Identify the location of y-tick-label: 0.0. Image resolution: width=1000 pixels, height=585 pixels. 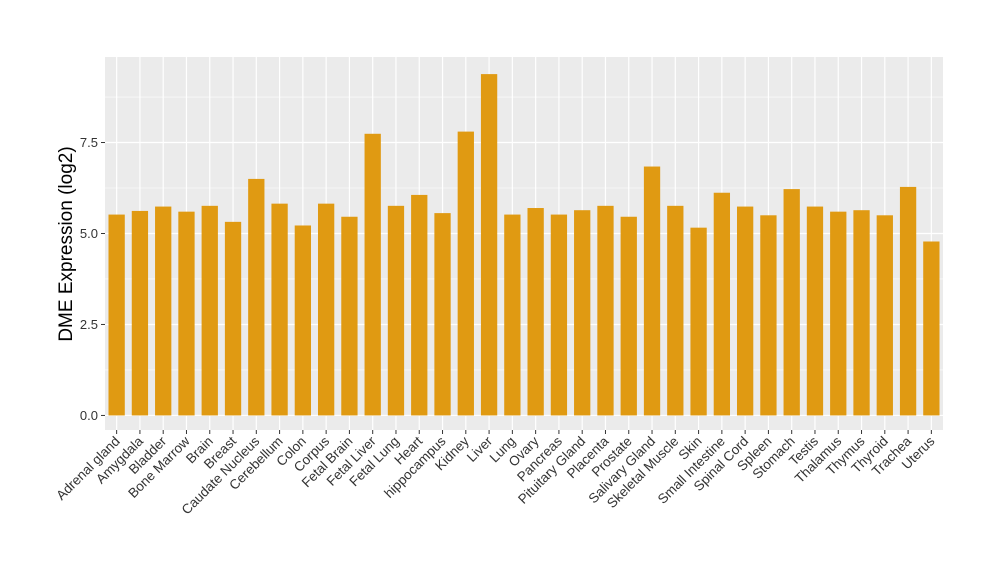
(89, 415).